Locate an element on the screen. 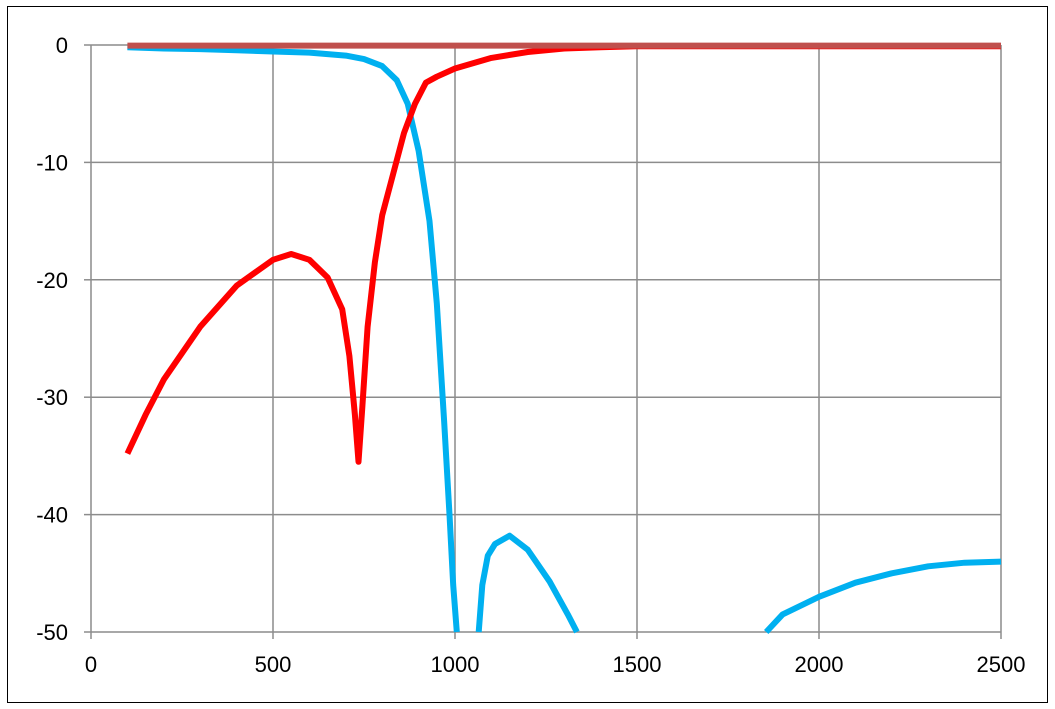  y-tick-label: -40 is located at coordinates (52, 515).